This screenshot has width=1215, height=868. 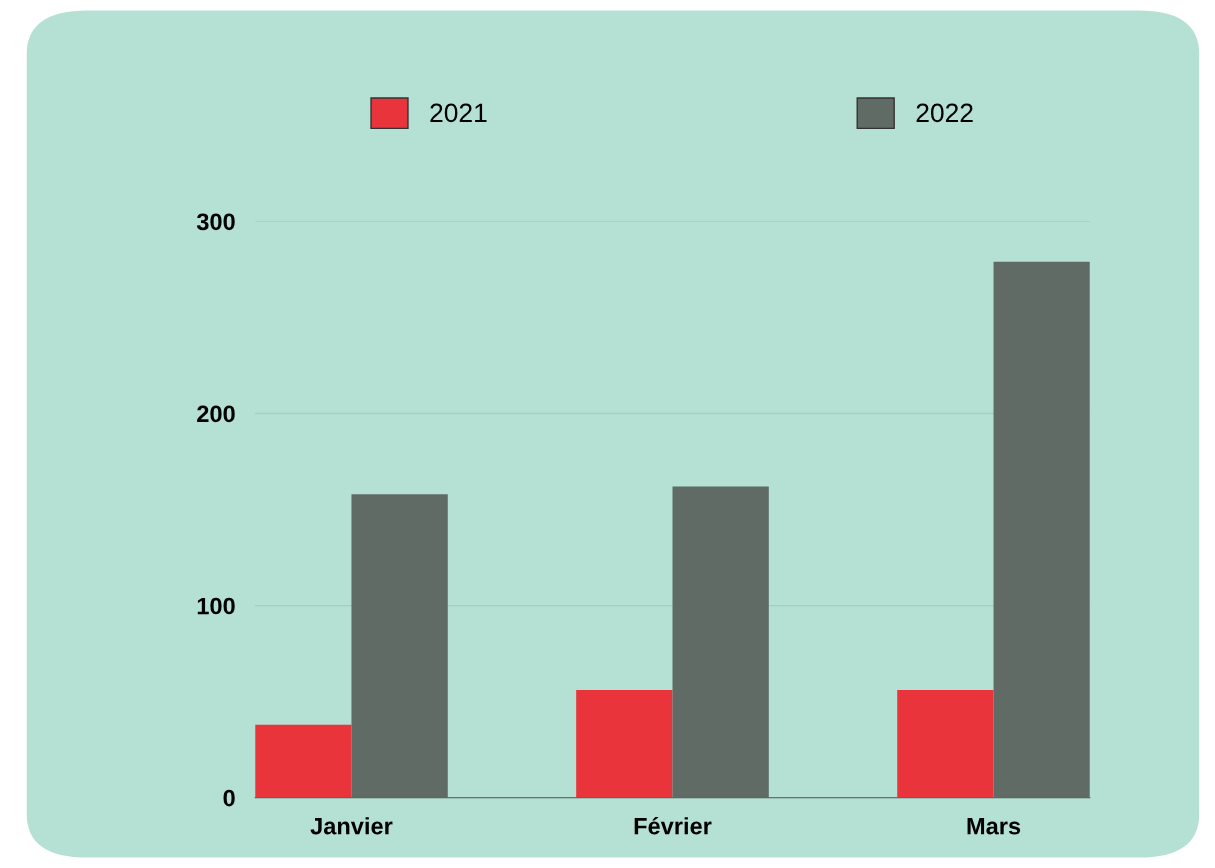 What do you see at coordinates (215, 222) in the screenshot?
I see `y-tick-label: 300` at bounding box center [215, 222].